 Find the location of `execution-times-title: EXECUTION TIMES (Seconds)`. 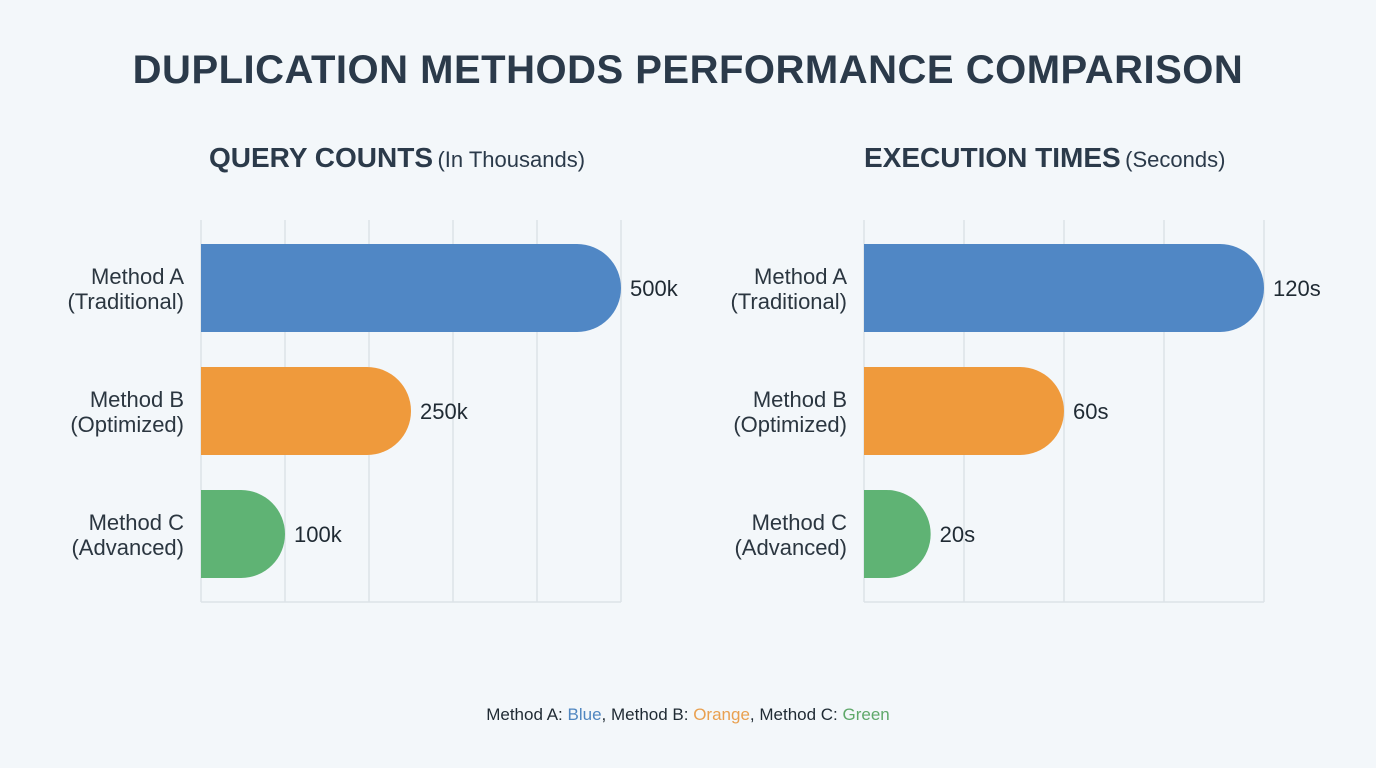

execution-times-title: EXECUTION TIMES (Seconds) is located at coordinates (1044, 158).